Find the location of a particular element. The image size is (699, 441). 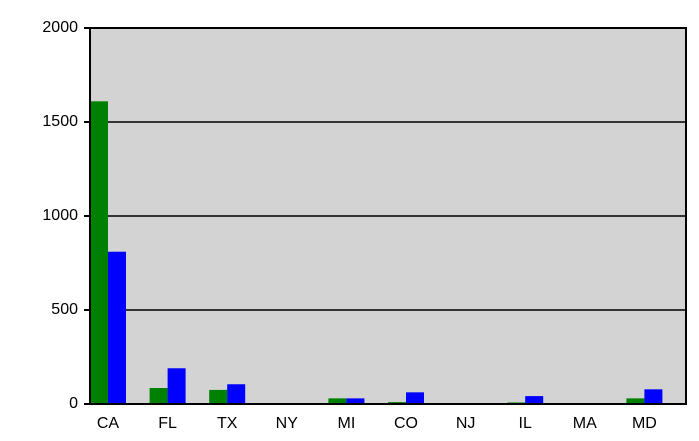

x-tick-label: IL is located at coordinates (525, 423).